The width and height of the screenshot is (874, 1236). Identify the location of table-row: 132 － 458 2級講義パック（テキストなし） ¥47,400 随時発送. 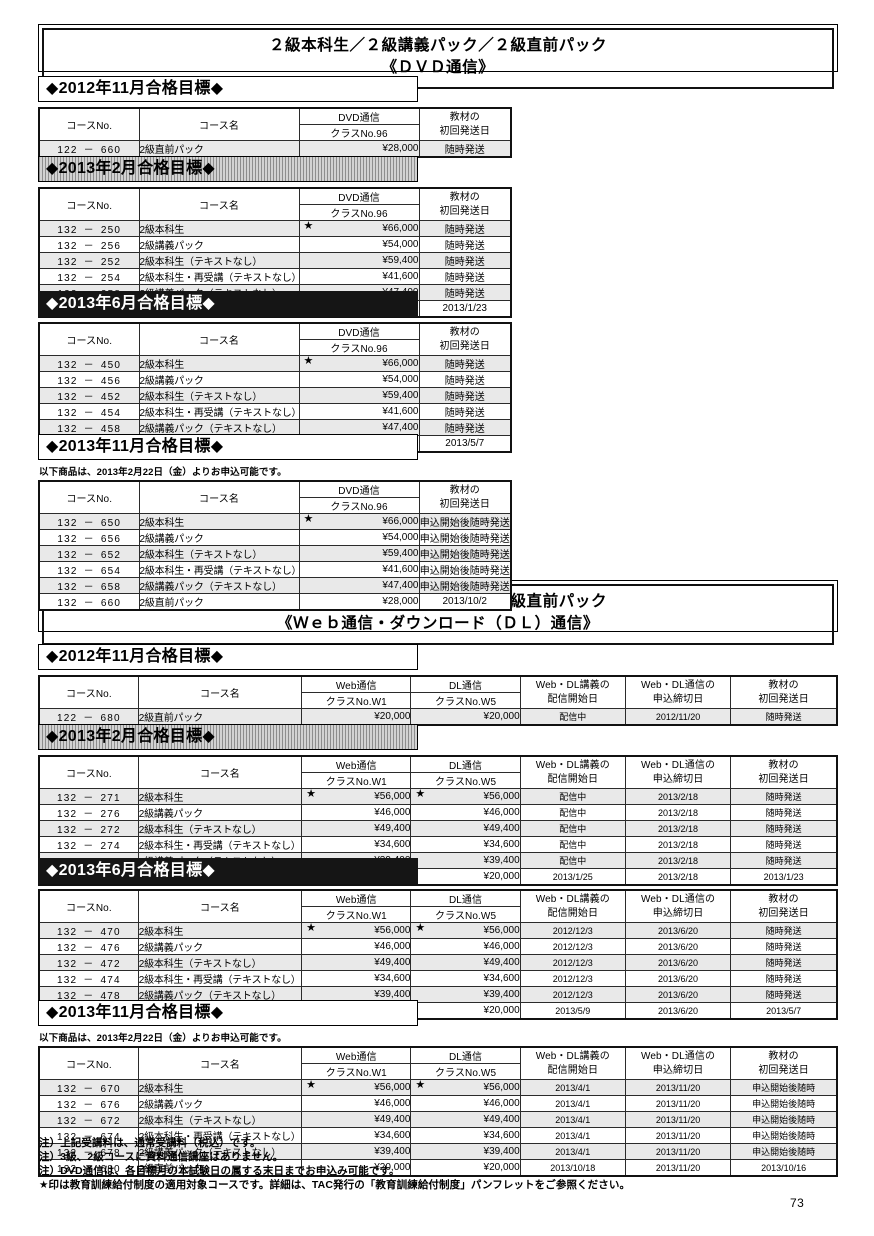
(275, 427).